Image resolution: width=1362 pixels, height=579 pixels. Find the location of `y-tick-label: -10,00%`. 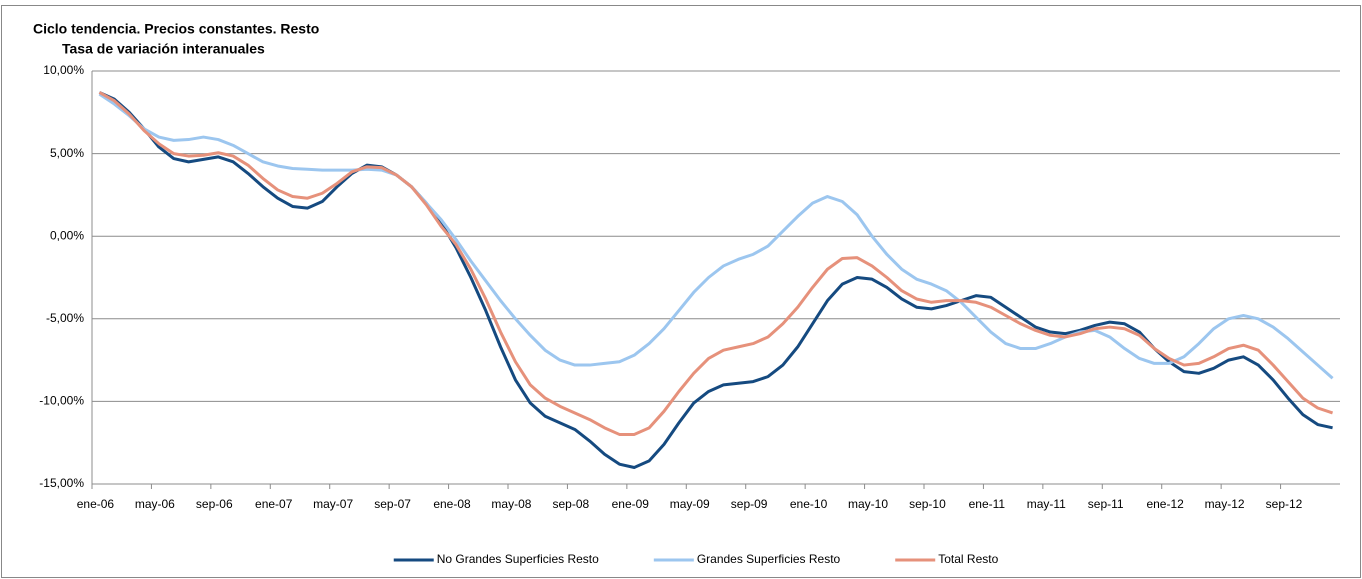

y-tick-label: -10,00% is located at coordinates (61, 401).